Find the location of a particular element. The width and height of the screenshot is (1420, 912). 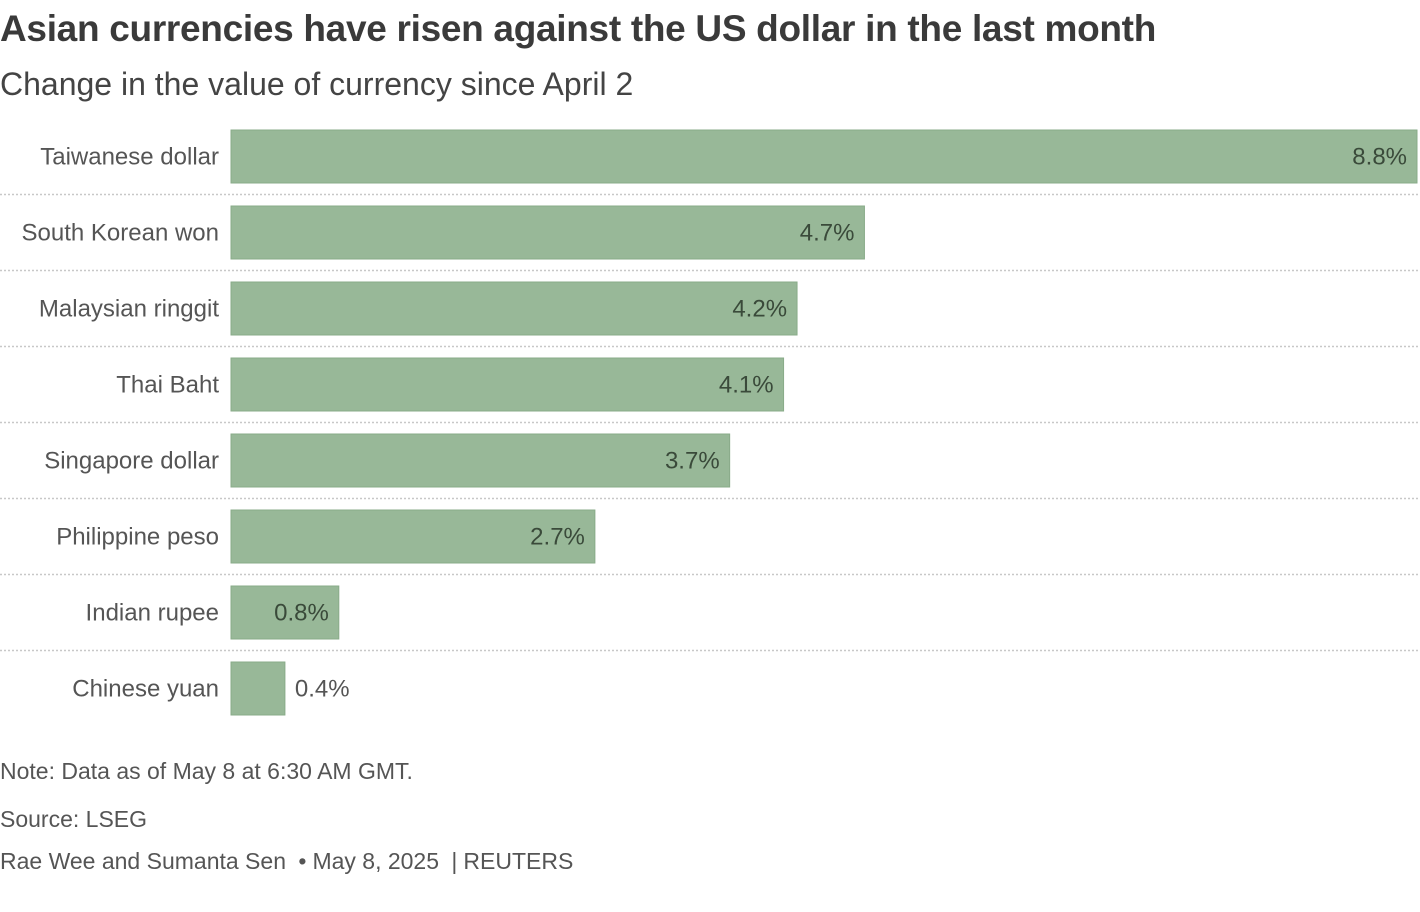

category-label: Malaysian ringgit is located at coordinates (129, 309).